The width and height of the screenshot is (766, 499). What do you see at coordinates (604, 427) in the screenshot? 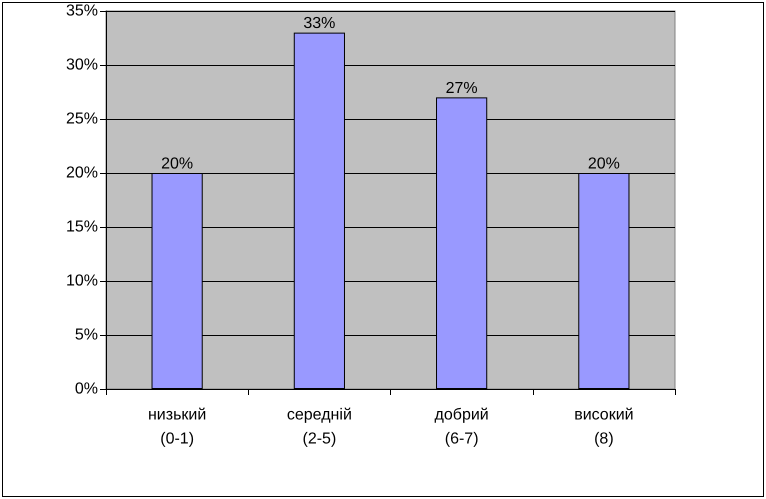
I see `x-tick-label: високий (8)` at bounding box center [604, 427].